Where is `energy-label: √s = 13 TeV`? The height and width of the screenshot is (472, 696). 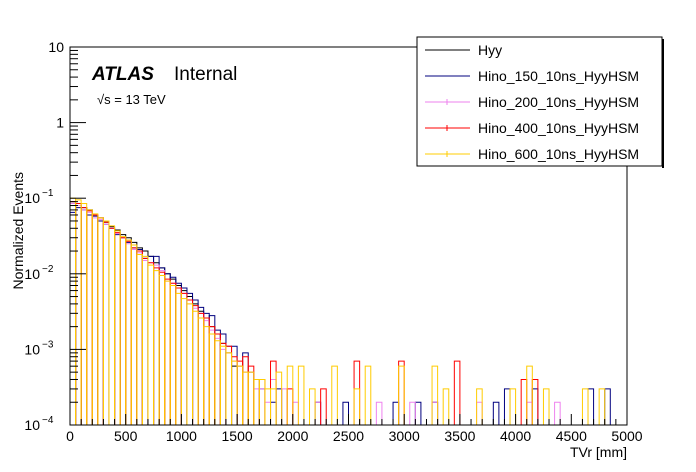
energy-label: √s = 13 TeV is located at coordinates (131, 99).